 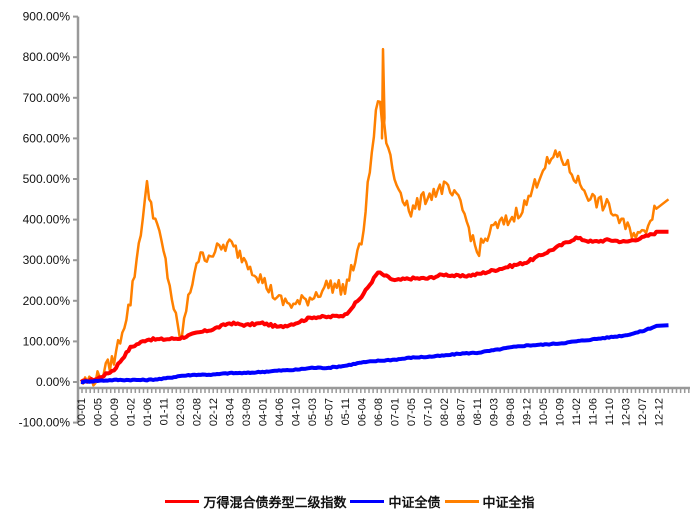 What do you see at coordinates (330, 412) in the screenshot?
I see `x-tick-label: 05-07` at bounding box center [330, 412].